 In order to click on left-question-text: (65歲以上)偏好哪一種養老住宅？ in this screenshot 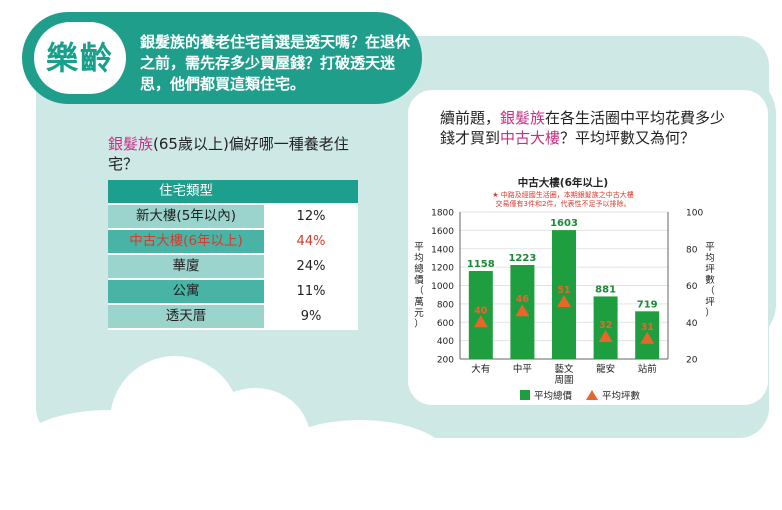, I will do `click(228, 154)`.